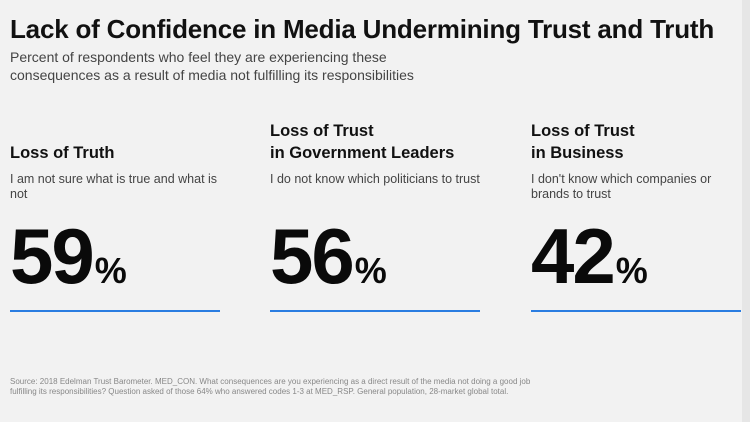 Image resolution: width=750 pixels, height=422 pixels. I want to click on stat-heading: Loss of Trust in Business, so click(638, 142).